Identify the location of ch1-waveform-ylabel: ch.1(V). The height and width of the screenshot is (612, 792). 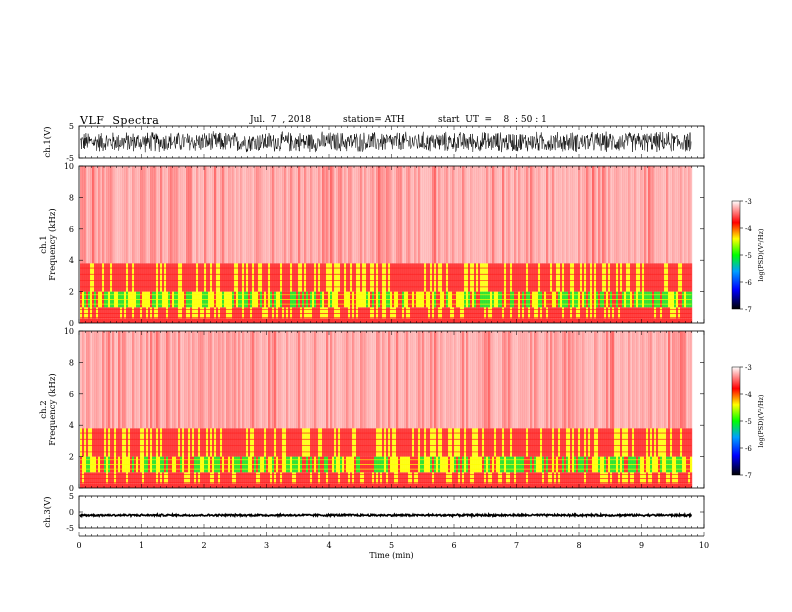
(47, 141).